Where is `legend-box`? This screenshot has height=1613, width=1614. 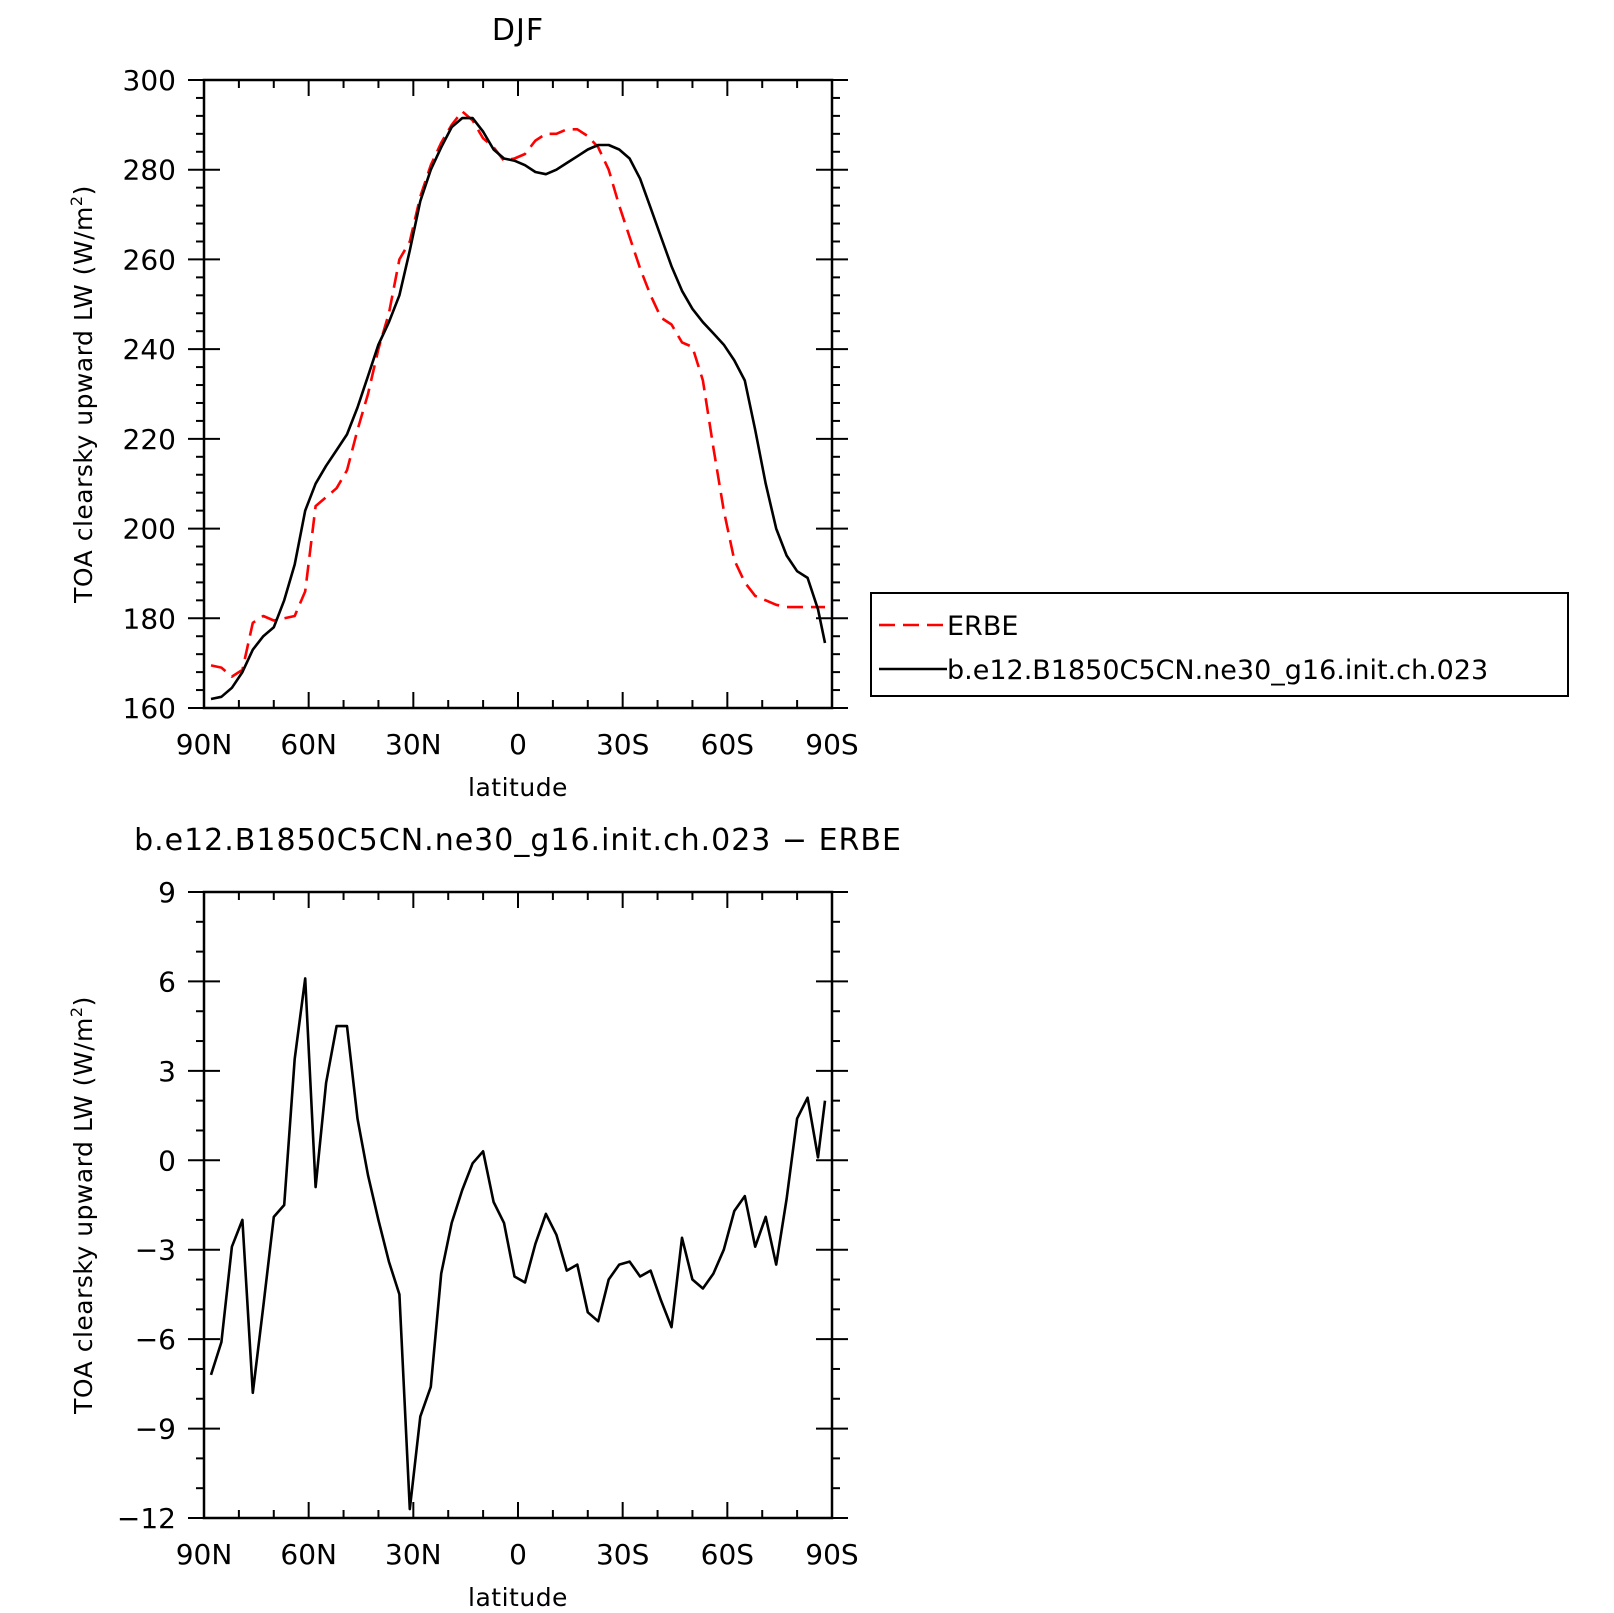
legend-box is located at coordinates (1219, 644).